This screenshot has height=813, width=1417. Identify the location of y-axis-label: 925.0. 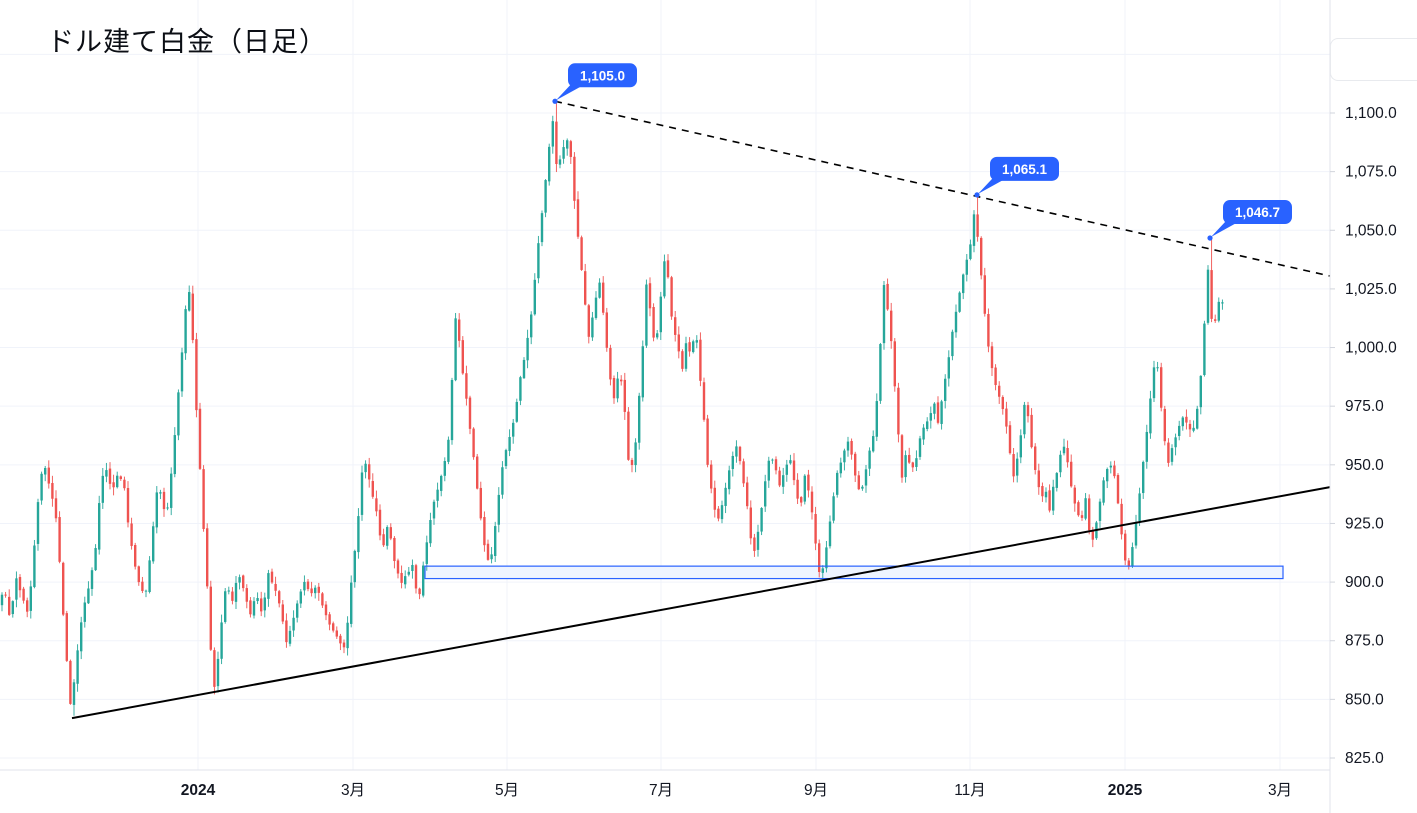
(1364, 523).